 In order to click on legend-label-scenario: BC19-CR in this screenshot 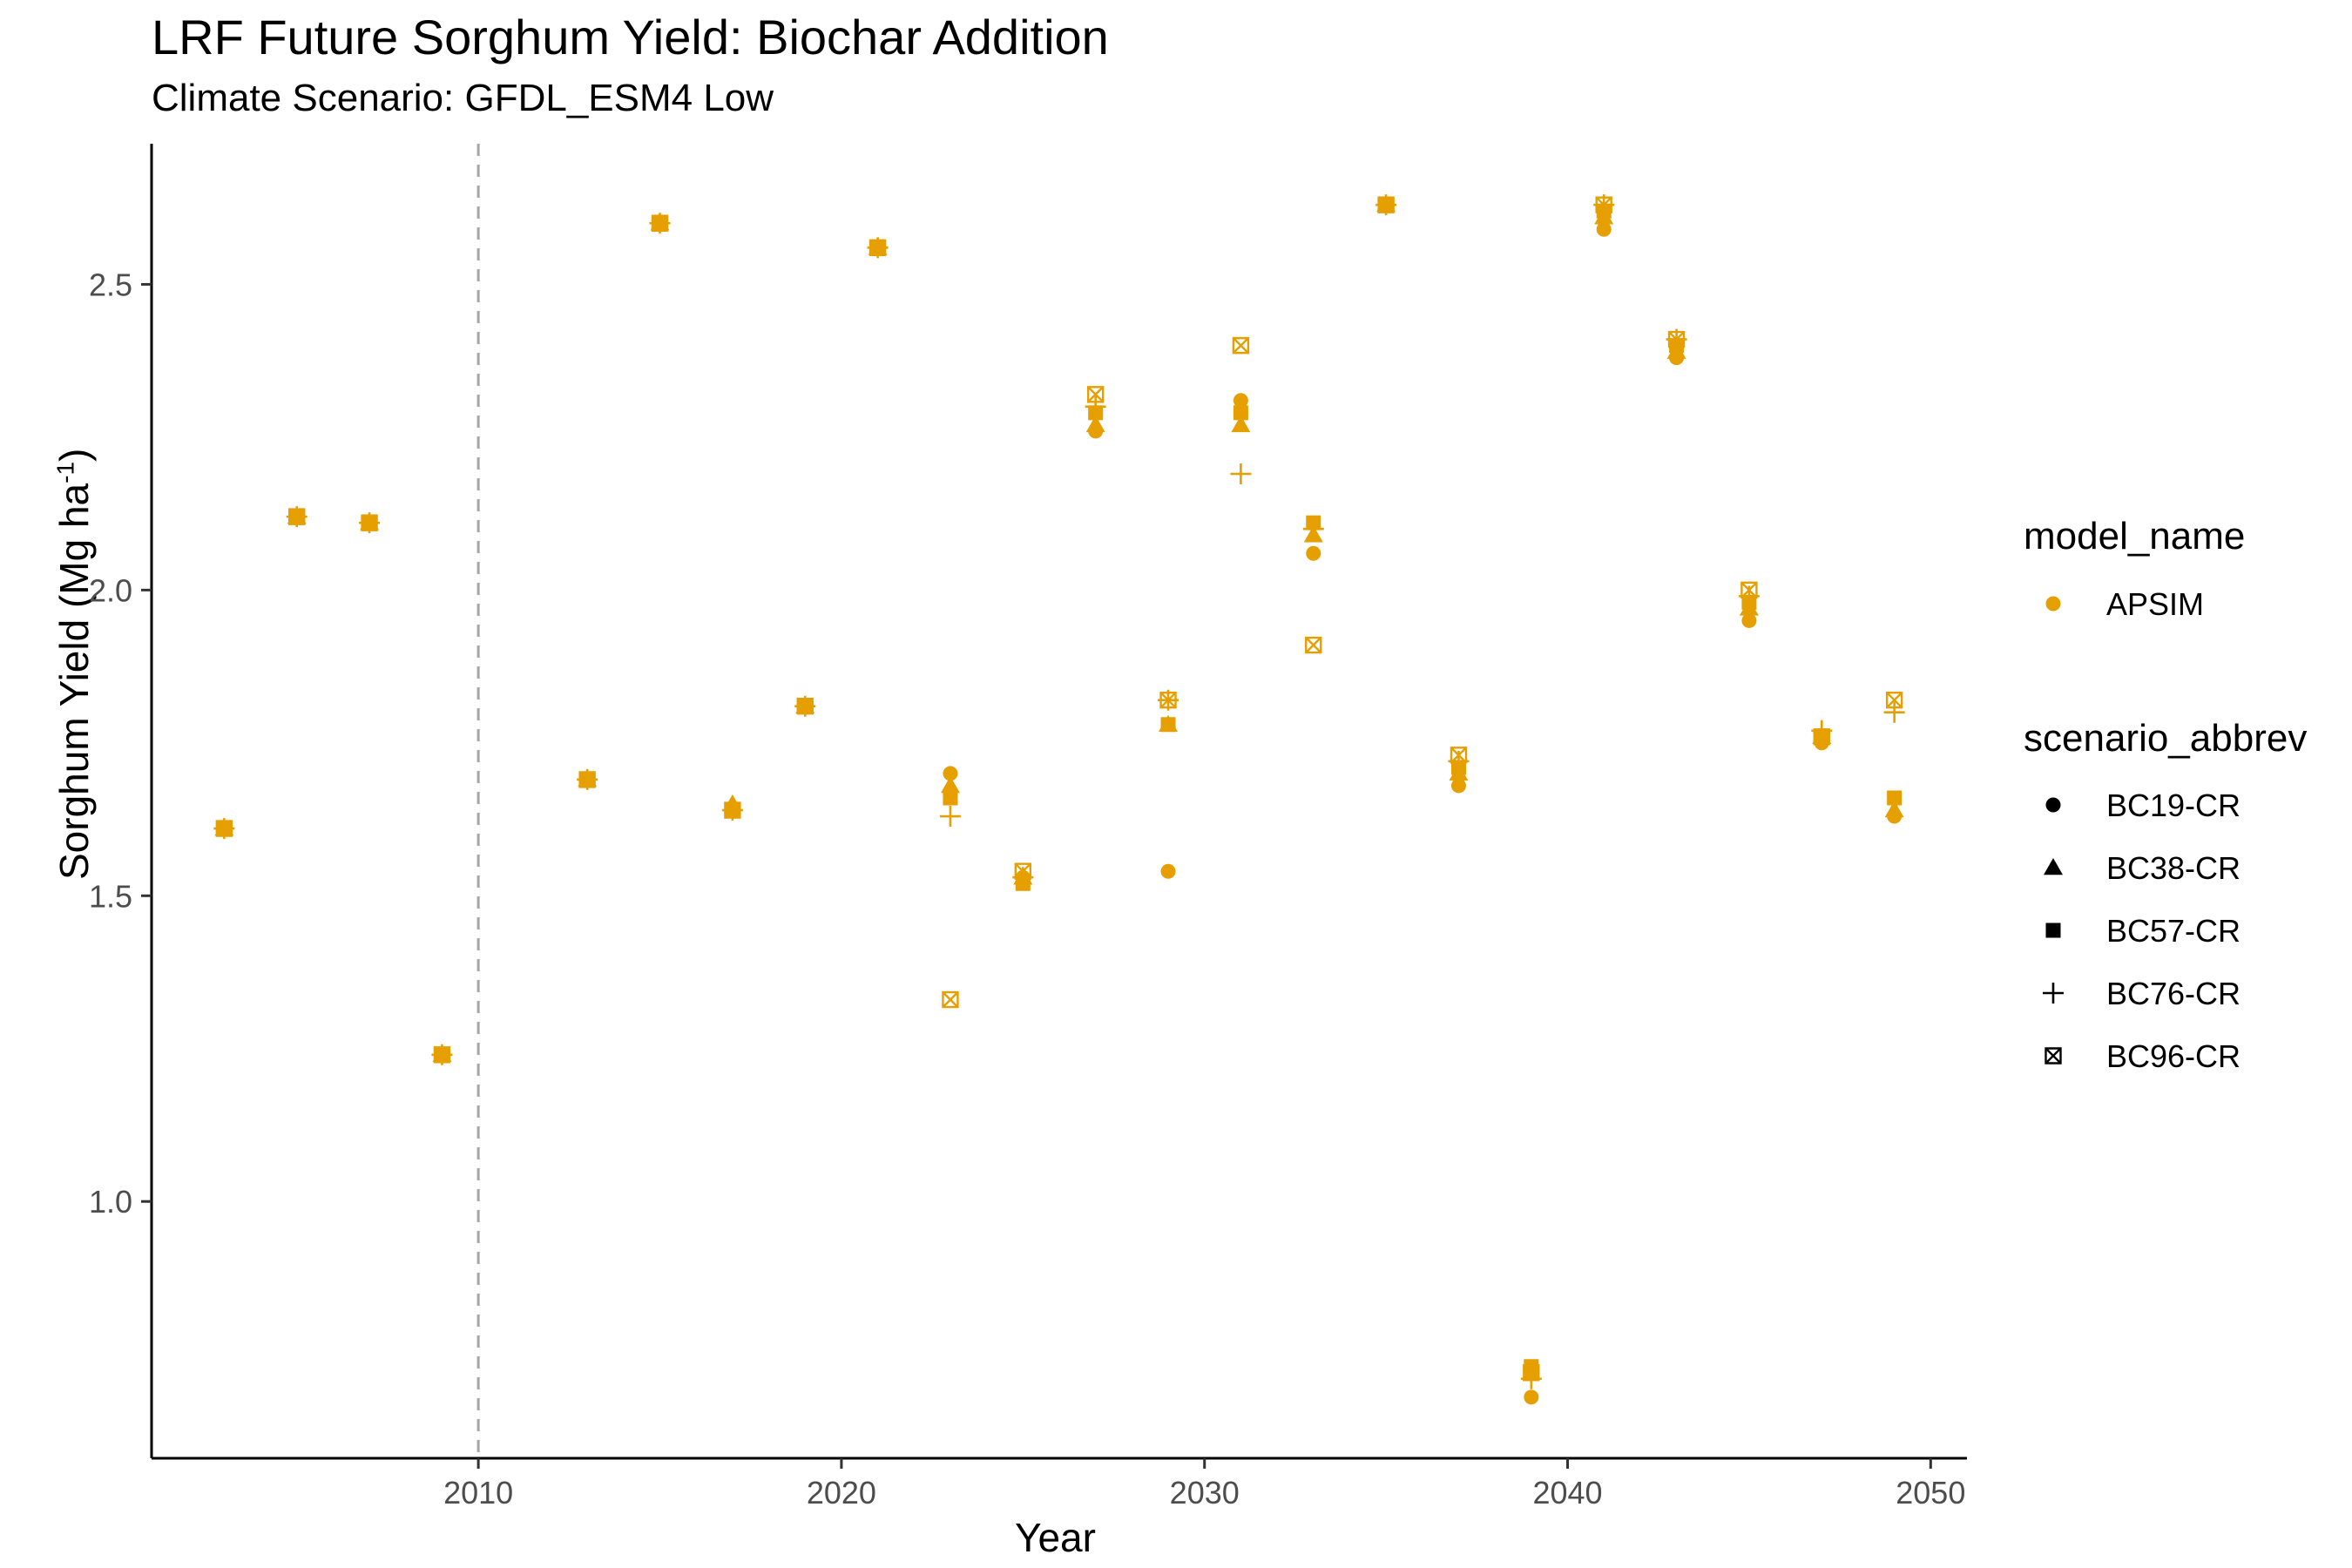, I will do `click(2173, 805)`.